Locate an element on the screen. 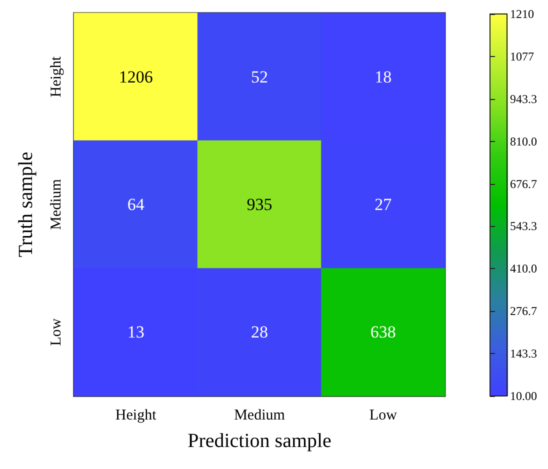 The image size is (548, 469). color-bar-label: 10.00 is located at coordinates (523, 396).